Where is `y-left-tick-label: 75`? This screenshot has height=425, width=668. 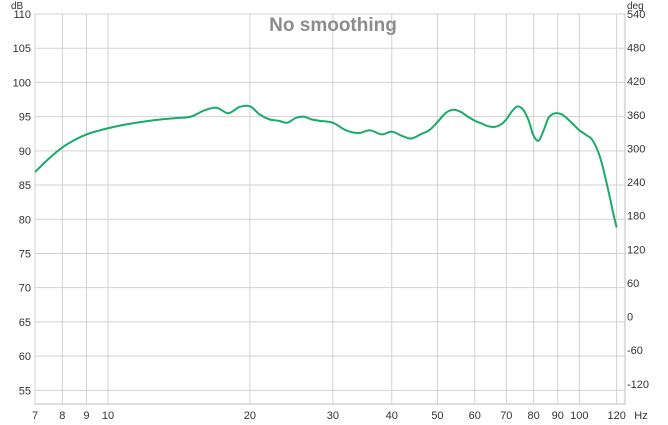 y-left-tick-label: 75 is located at coordinates (25, 254).